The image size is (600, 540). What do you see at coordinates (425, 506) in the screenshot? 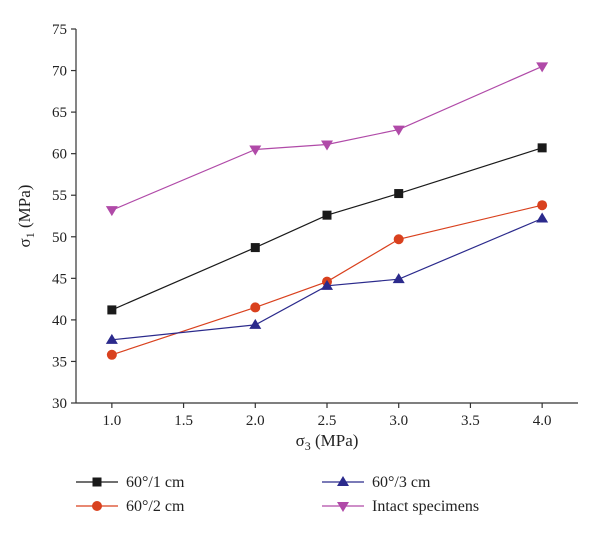
I see `legend-label-3: Intact specimens` at bounding box center [425, 506].